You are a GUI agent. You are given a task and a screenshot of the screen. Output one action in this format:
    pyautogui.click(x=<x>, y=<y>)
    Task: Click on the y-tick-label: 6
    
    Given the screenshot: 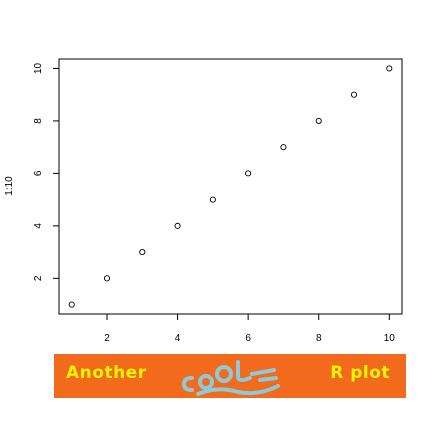 What is the action you would take?
    pyautogui.click(x=38, y=173)
    